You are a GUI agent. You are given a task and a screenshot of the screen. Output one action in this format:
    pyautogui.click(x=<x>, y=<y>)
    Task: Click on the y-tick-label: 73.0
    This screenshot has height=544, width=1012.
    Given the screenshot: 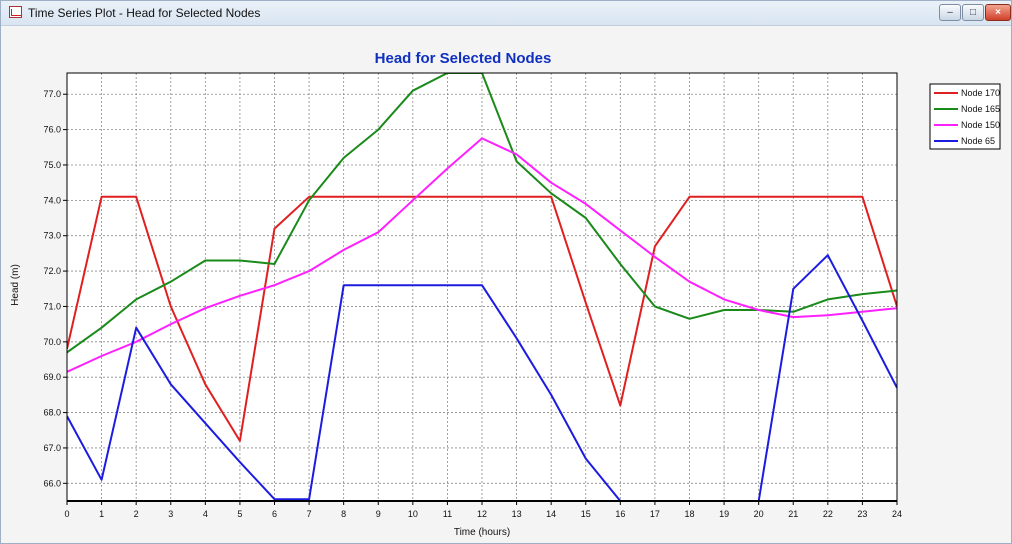 What is the action you would take?
    pyautogui.click(x=52, y=236)
    